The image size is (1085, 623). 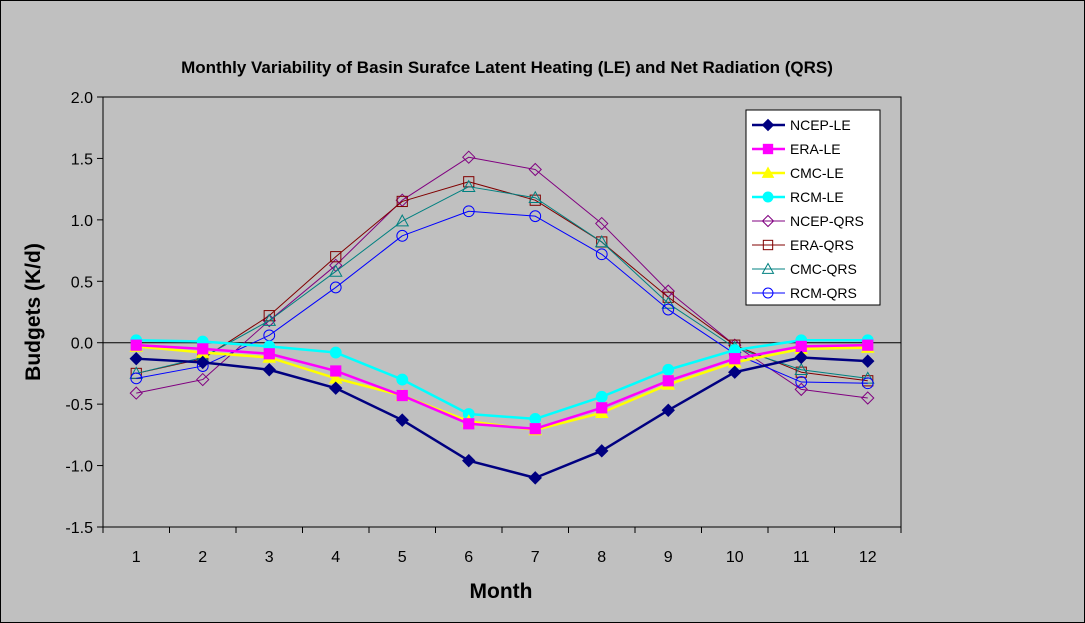 I want to click on y-axis-label: Budgets (K/d), so click(x=33, y=312).